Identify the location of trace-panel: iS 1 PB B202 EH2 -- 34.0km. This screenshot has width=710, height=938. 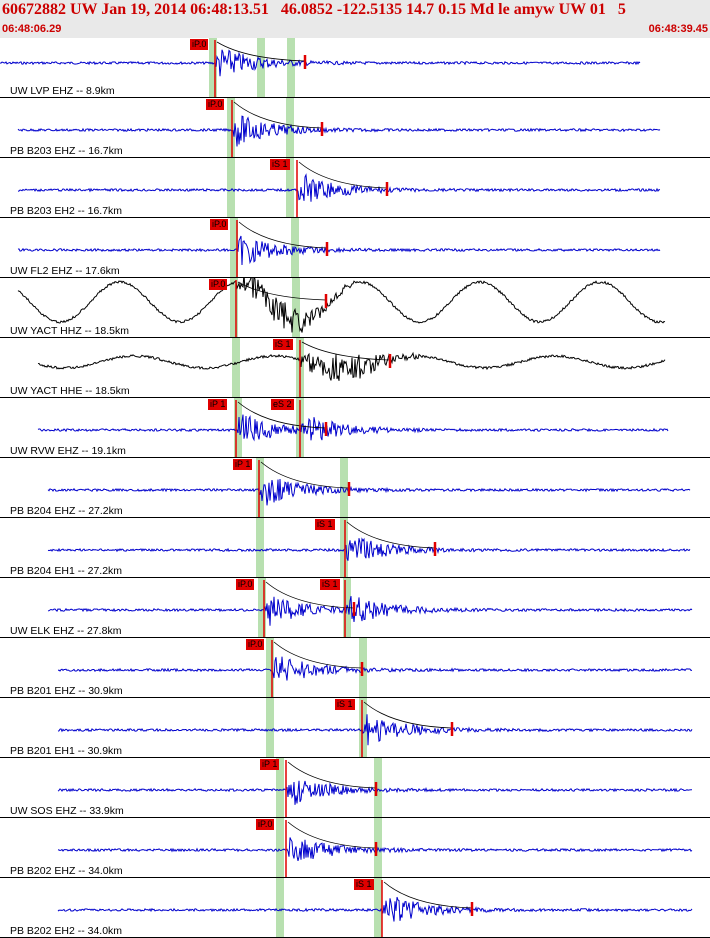
(355, 908).